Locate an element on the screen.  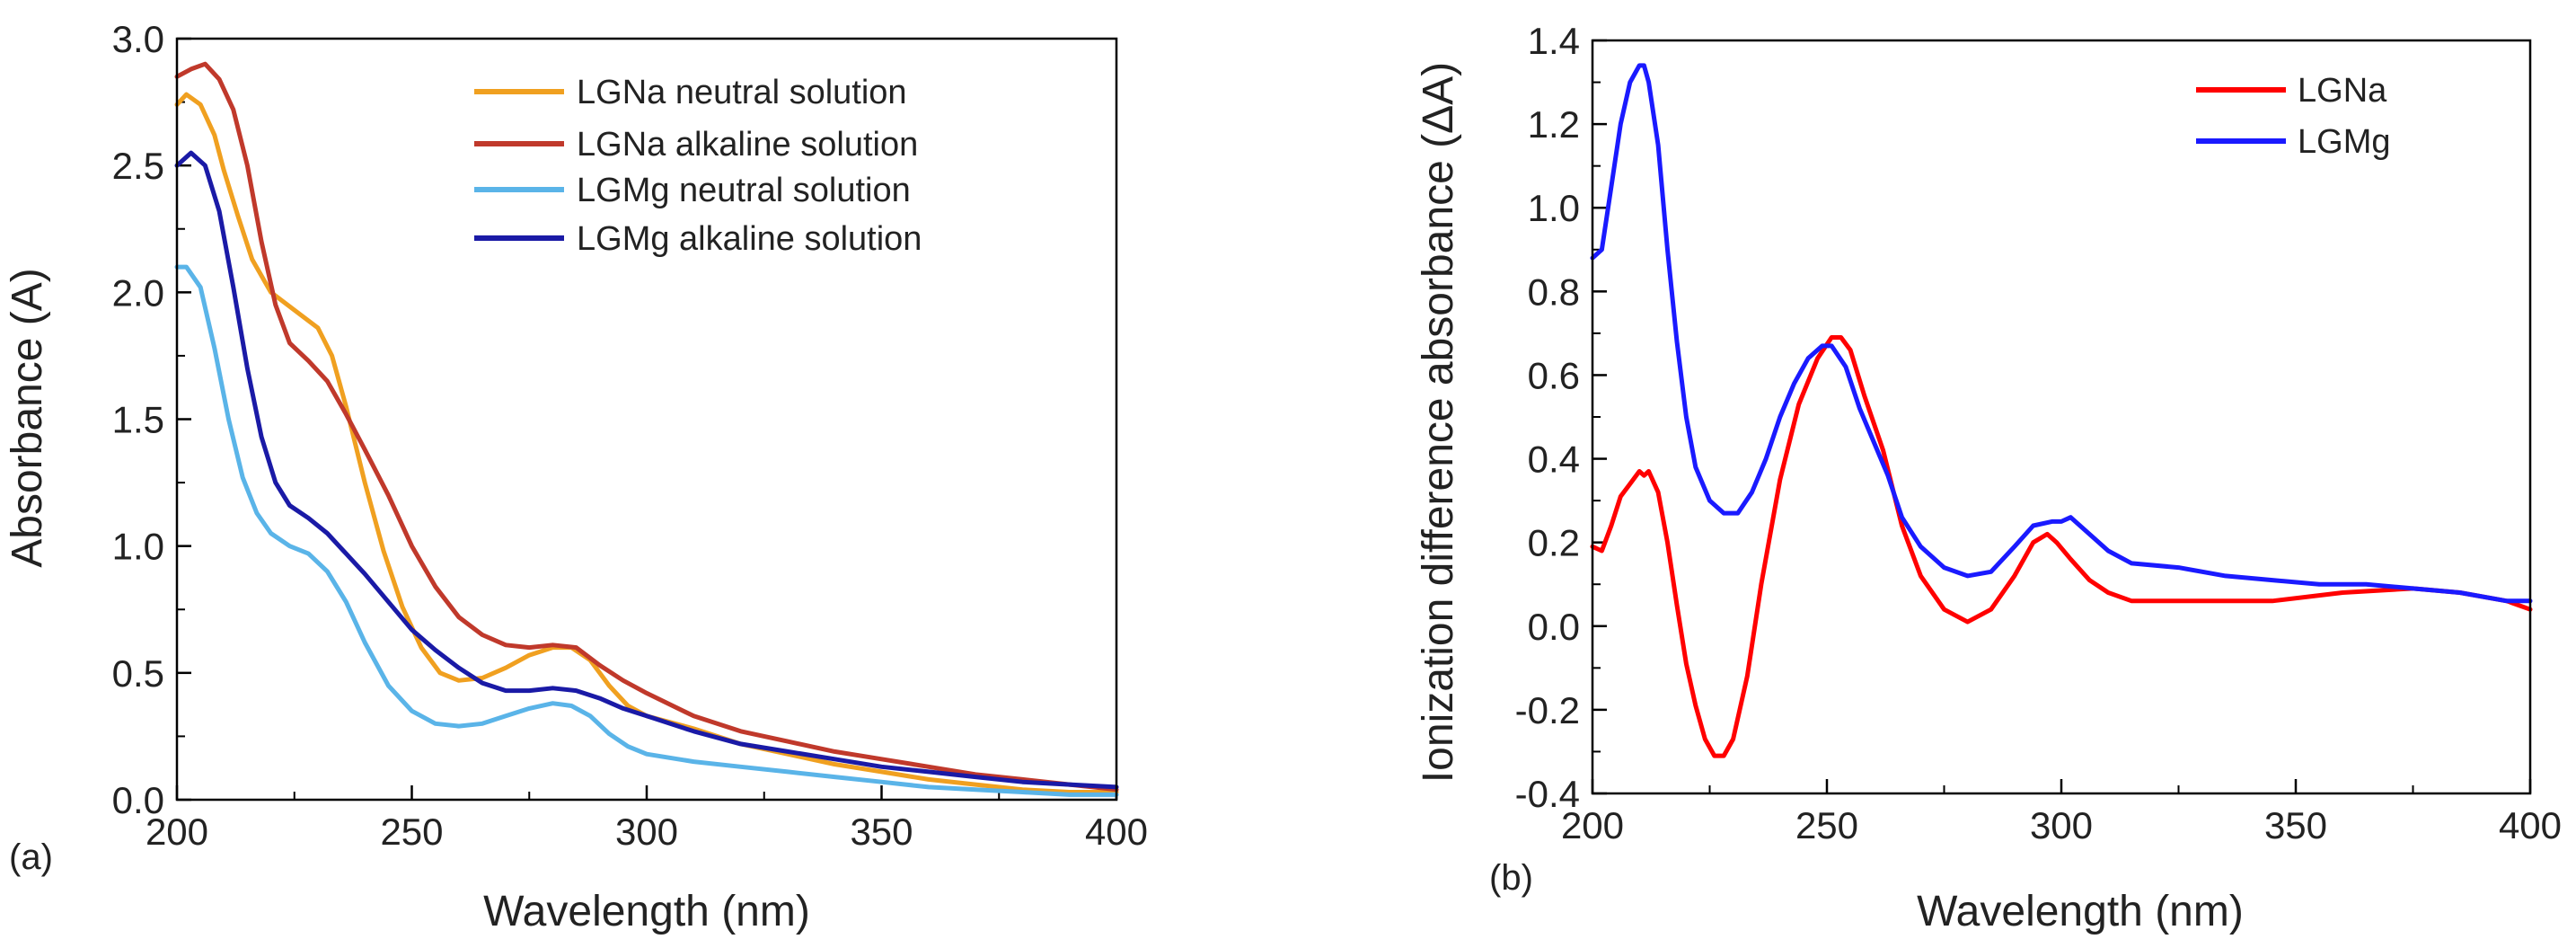
legend-label-lgna-neutral: LGNa neutral solution is located at coordinates (742, 92).